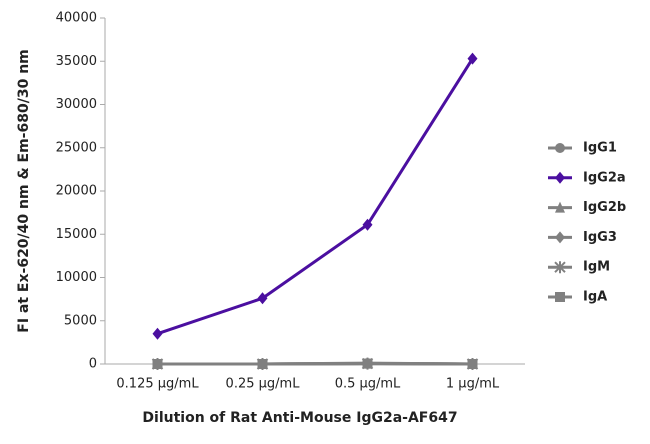  I want to click on y-tick-label: 30000, so click(76, 104).